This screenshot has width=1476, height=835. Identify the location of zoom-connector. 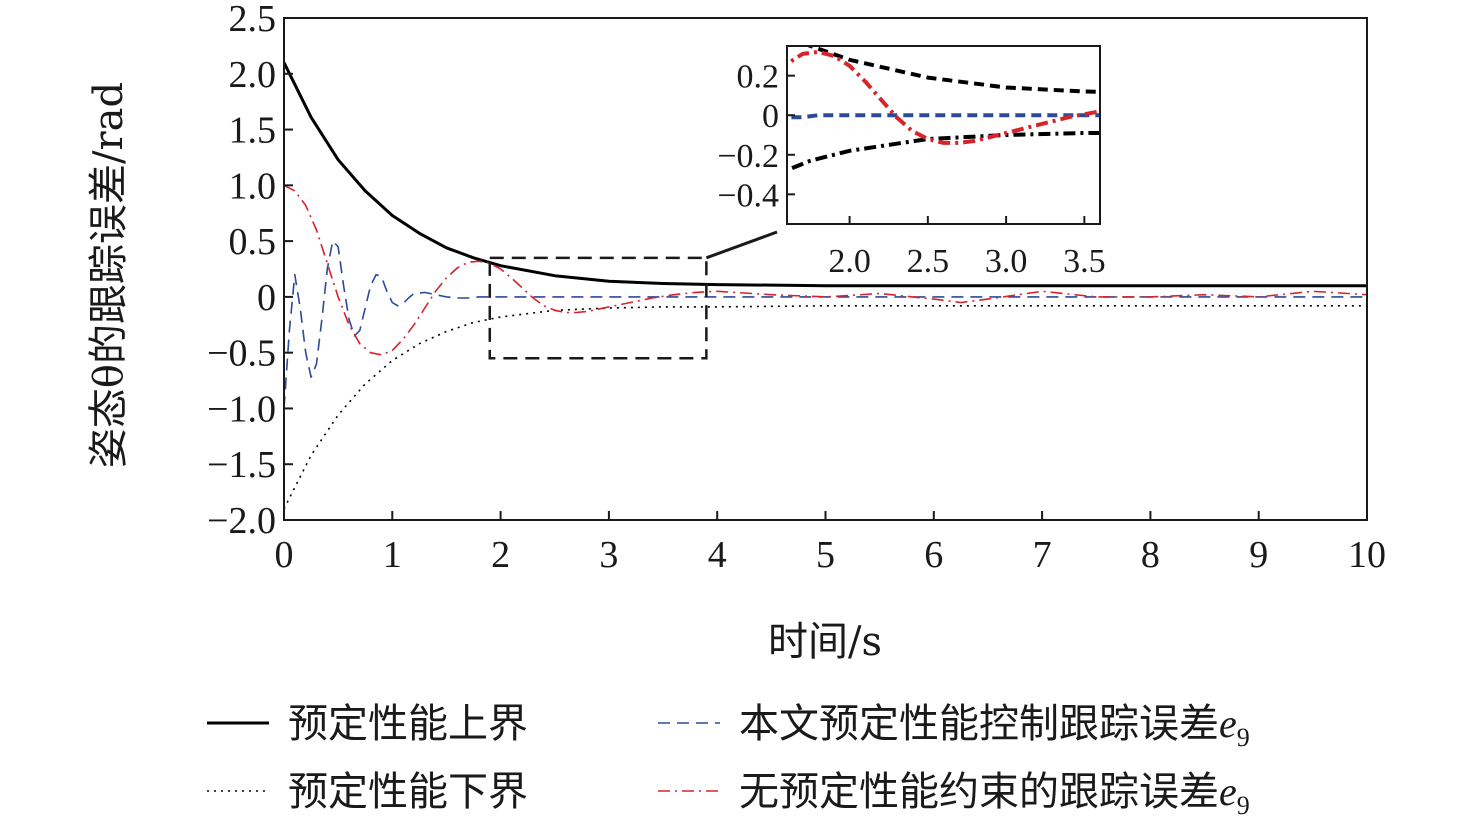
(741, 245).